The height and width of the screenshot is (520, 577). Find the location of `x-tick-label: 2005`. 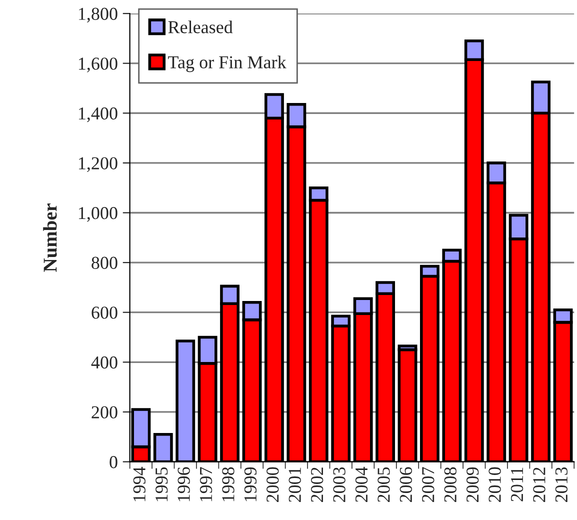

x-tick-label: 2005 is located at coordinates (384, 484).